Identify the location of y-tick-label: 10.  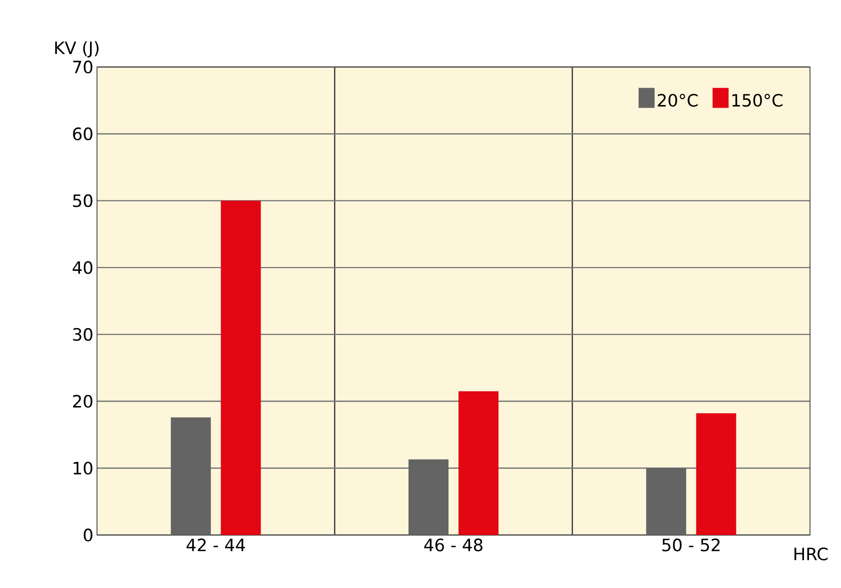
(83, 468).